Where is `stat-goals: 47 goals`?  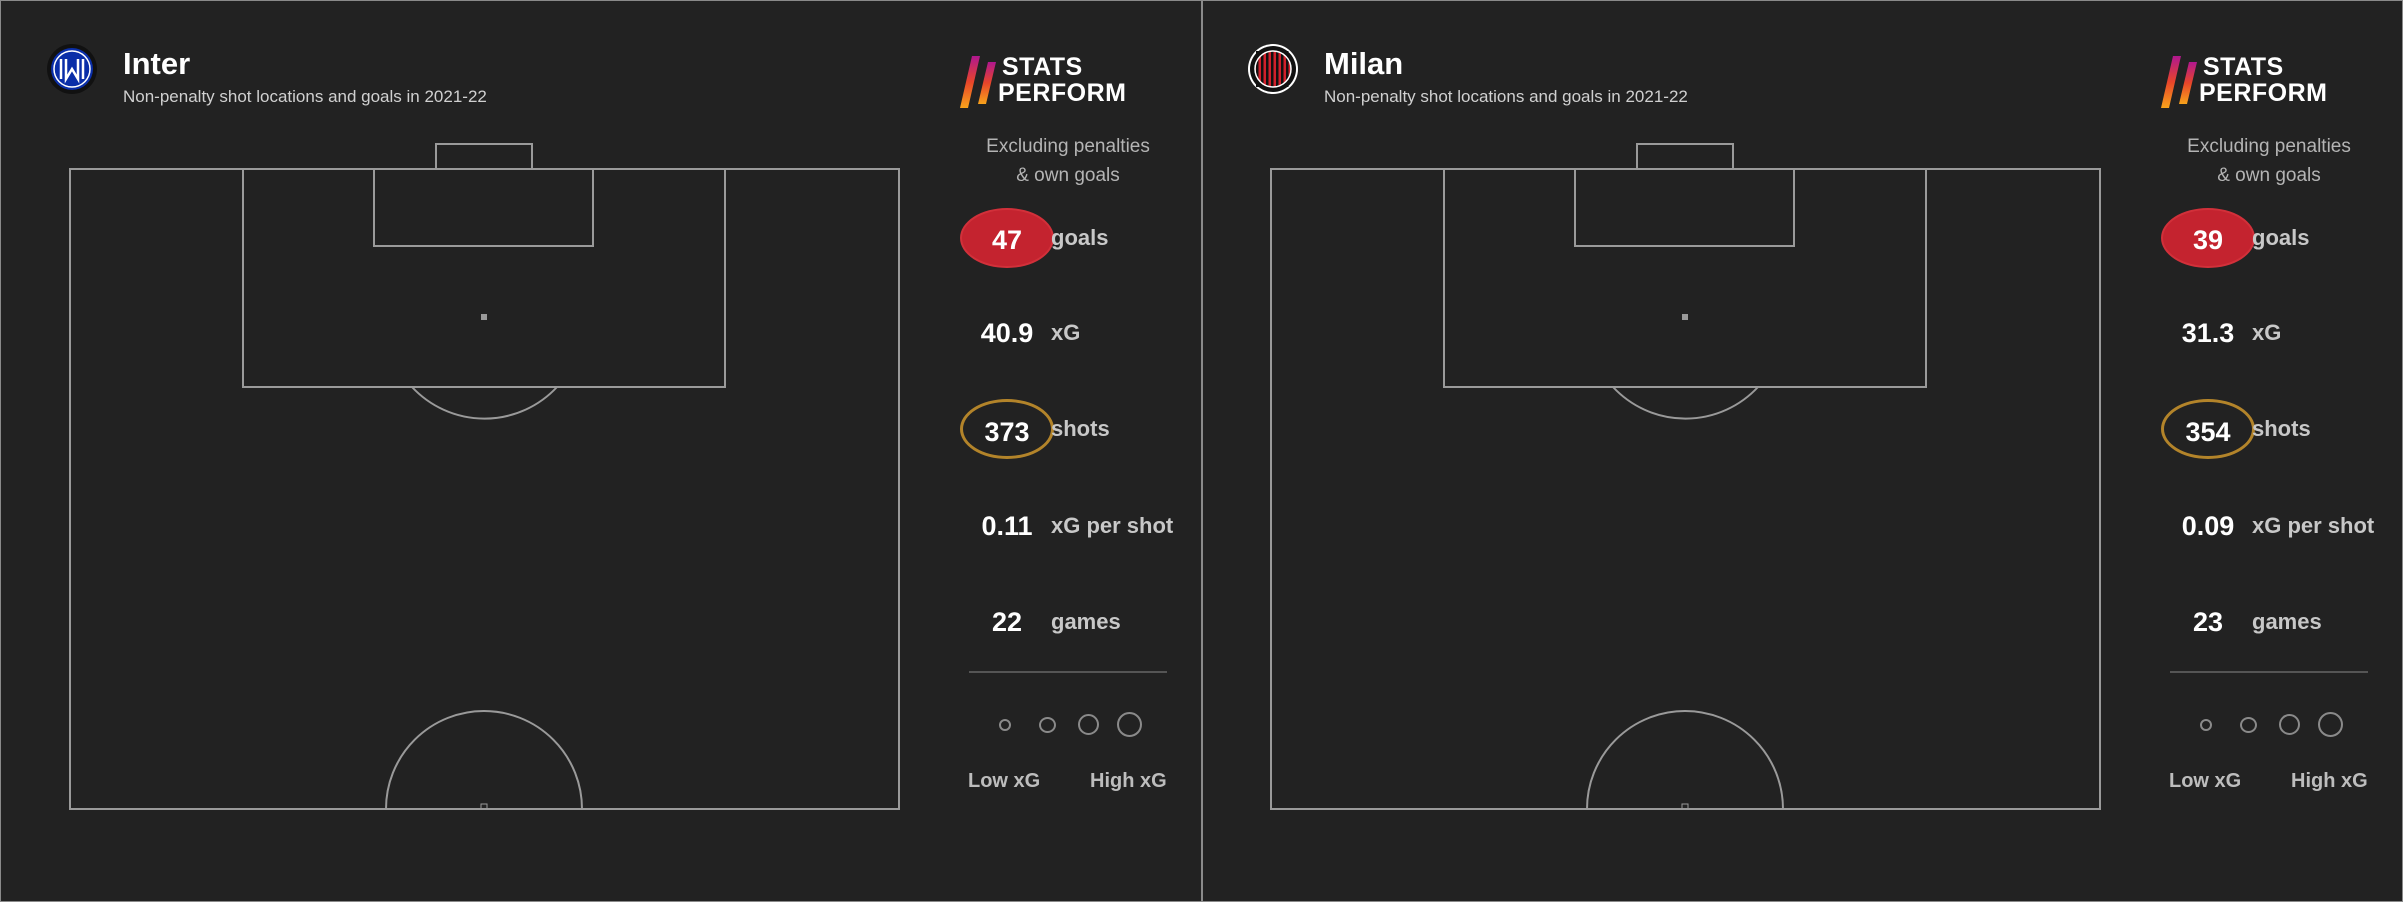
stat-goals: 47 goals is located at coordinates (1090, 238).